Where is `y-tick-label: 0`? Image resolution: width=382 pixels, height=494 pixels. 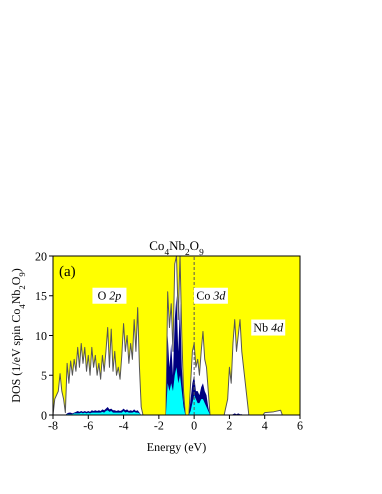 y-tick-label: 0 is located at coordinates (44, 415).